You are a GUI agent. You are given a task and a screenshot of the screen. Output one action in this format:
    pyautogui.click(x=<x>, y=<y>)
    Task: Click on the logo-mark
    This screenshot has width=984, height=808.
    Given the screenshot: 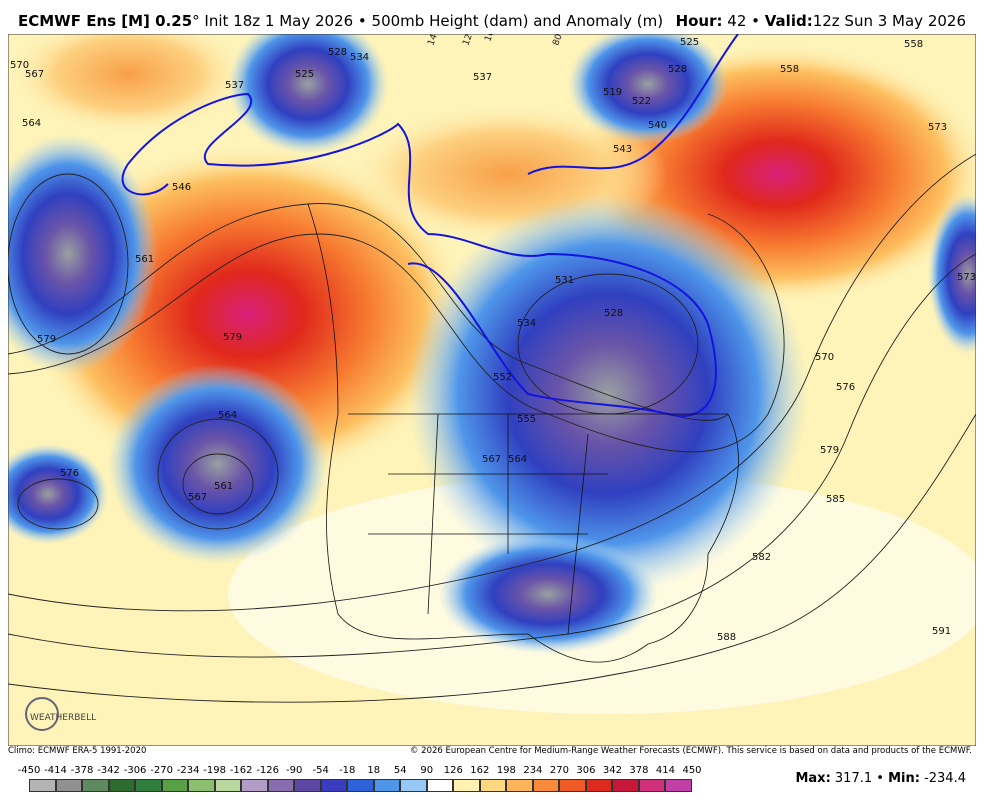 What is the action you would take?
    pyautogui.click(x=42, y=714)
    